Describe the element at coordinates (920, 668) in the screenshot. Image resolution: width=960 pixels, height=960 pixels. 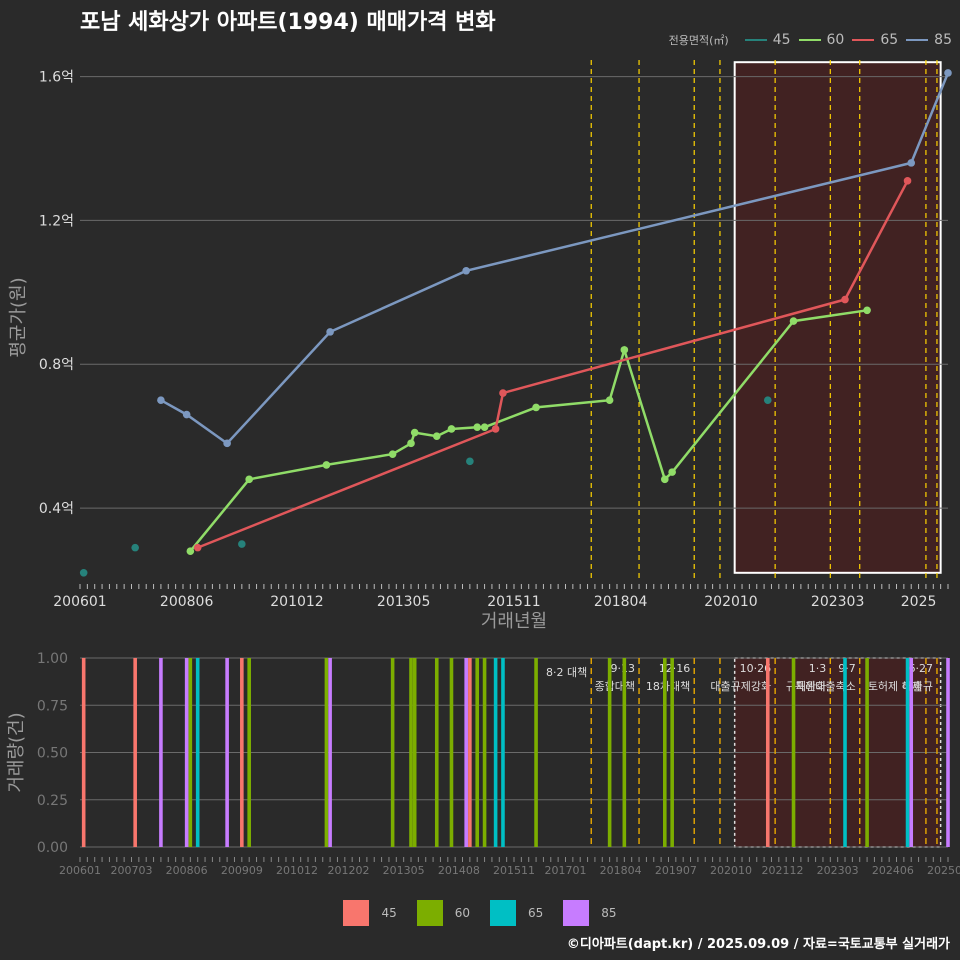
I see `policy-label: 6·27` at that location.